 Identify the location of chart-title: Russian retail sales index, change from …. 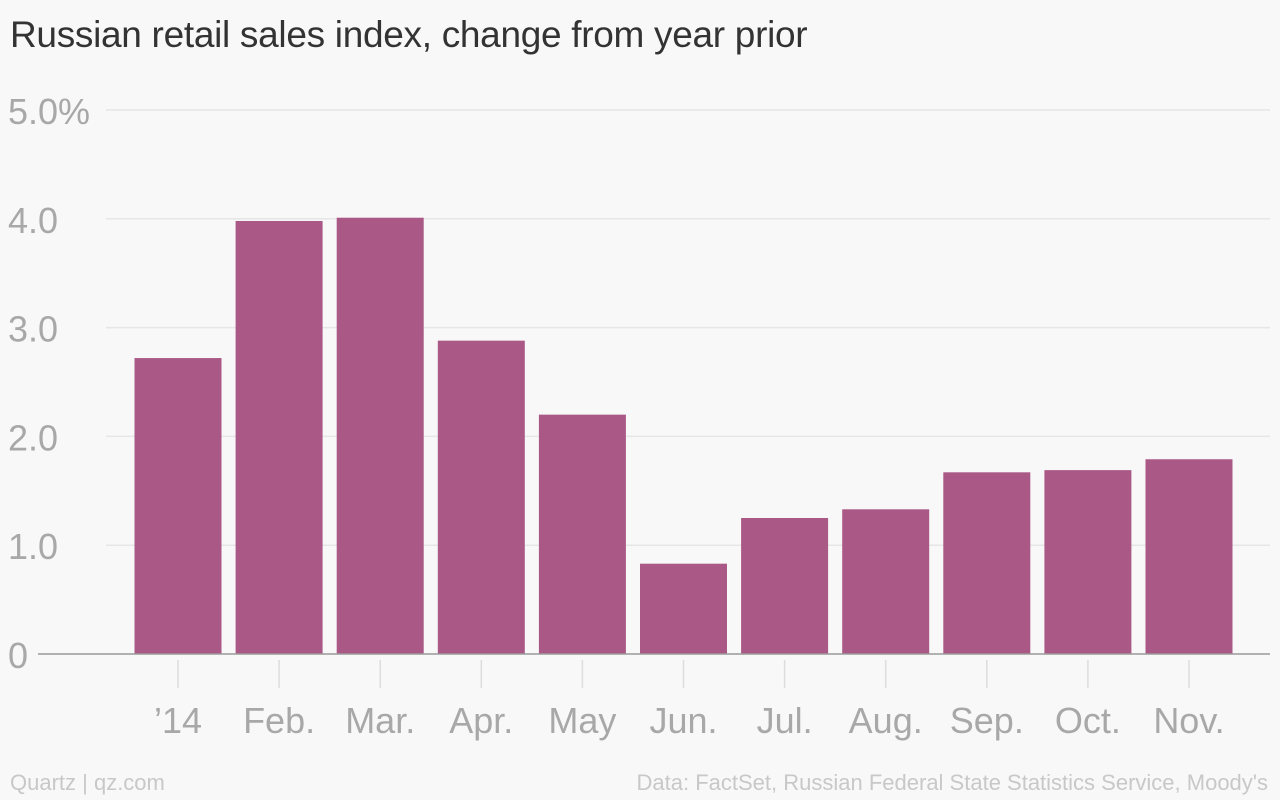
(409, 34).